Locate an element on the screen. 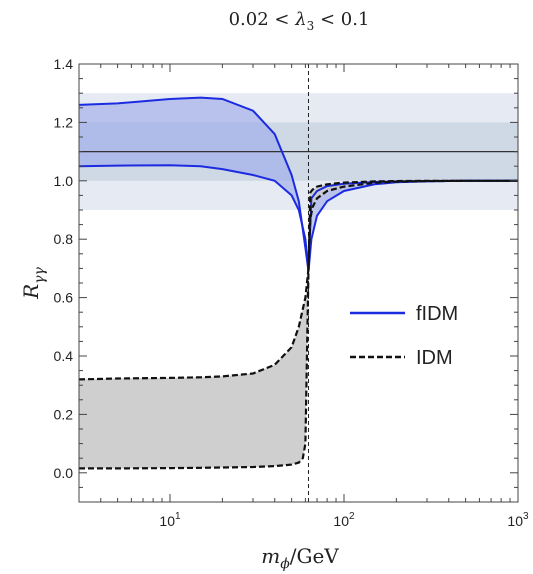 The width and height of the screenshot is (533, 574). y-tick-labels: 0.0 0.2 0.4 0.6 0.8 1.0 1.2 1.4 is located at coordinates (64, 268).